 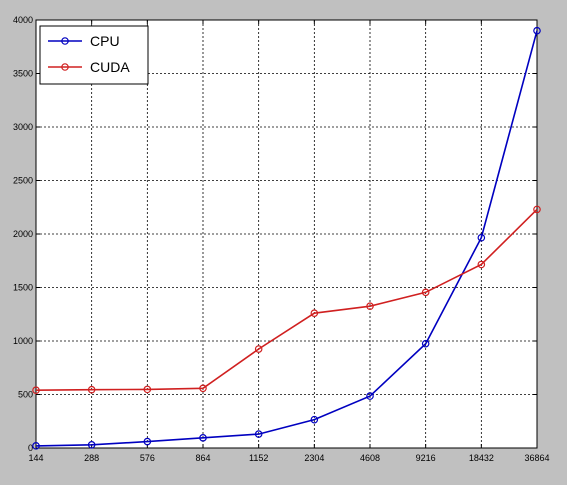 I want to click on y-tick-label: 4000, so click(x=23, y=20).